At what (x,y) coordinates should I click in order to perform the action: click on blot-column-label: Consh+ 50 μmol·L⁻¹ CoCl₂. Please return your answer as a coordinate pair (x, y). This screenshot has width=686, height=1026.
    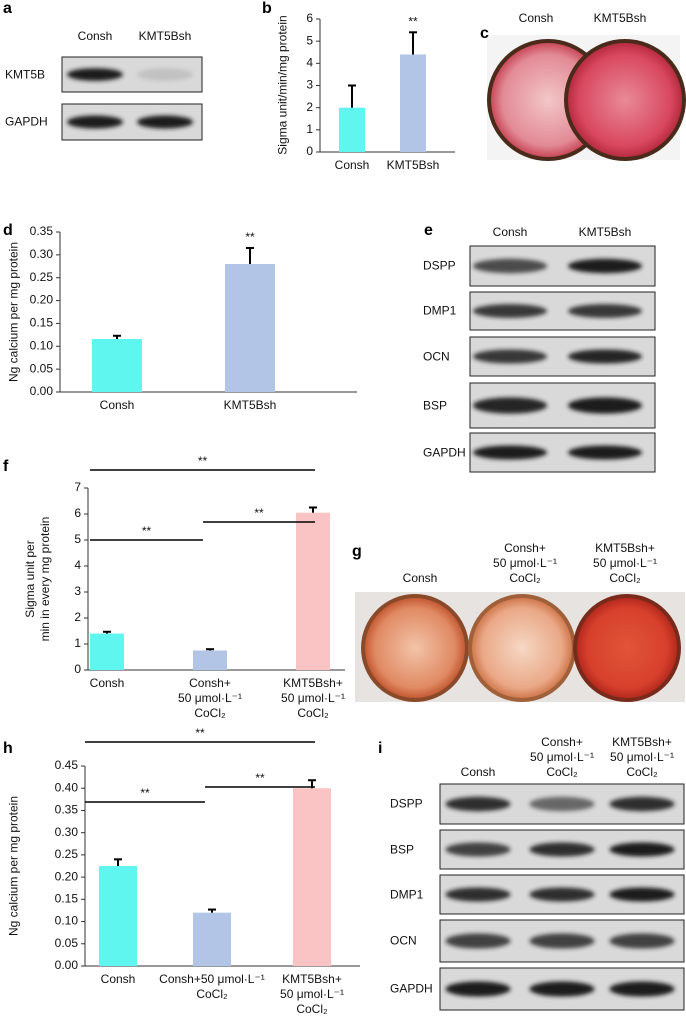
    Looking at the image, I should click on (562, 757).